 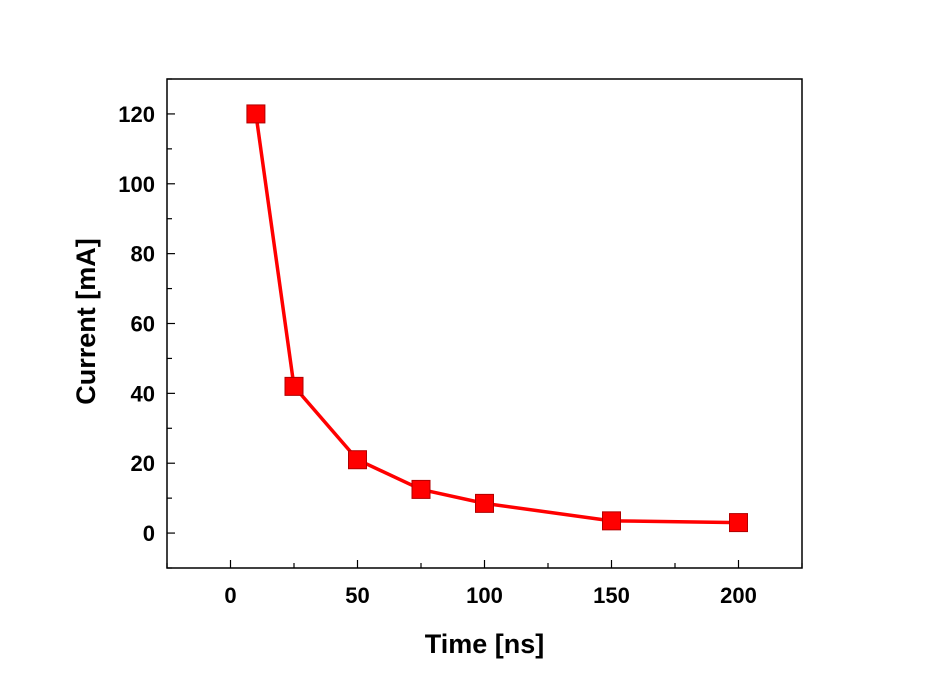 I want to click on x-tick-label: 100, so click(x=484, y=595).